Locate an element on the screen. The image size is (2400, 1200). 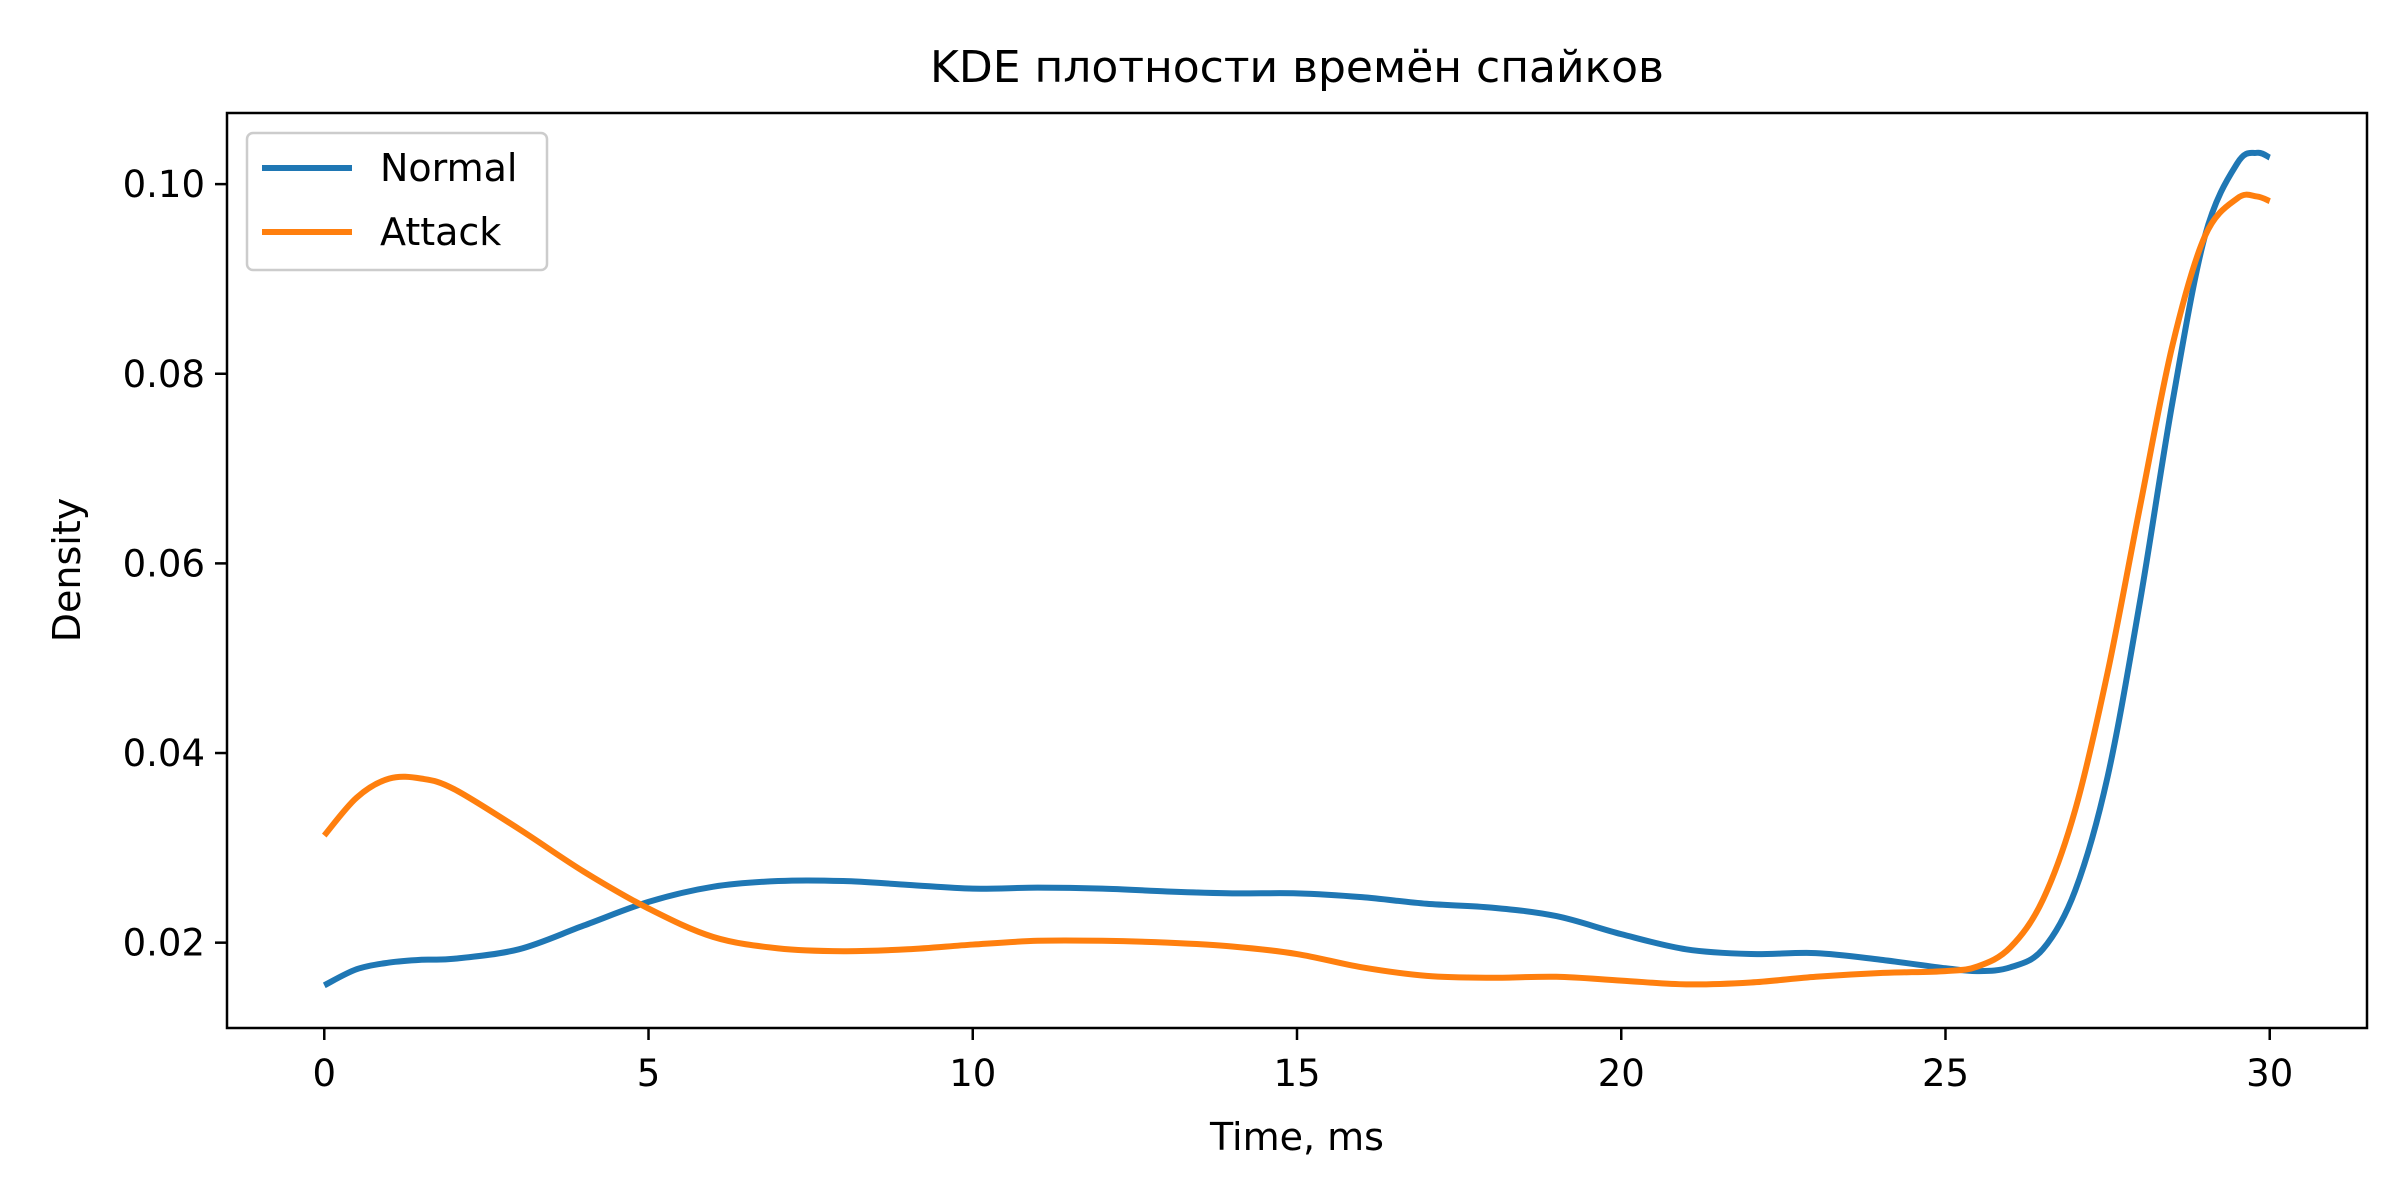
y-axis-label: Density is located at coordinates (67, 570).